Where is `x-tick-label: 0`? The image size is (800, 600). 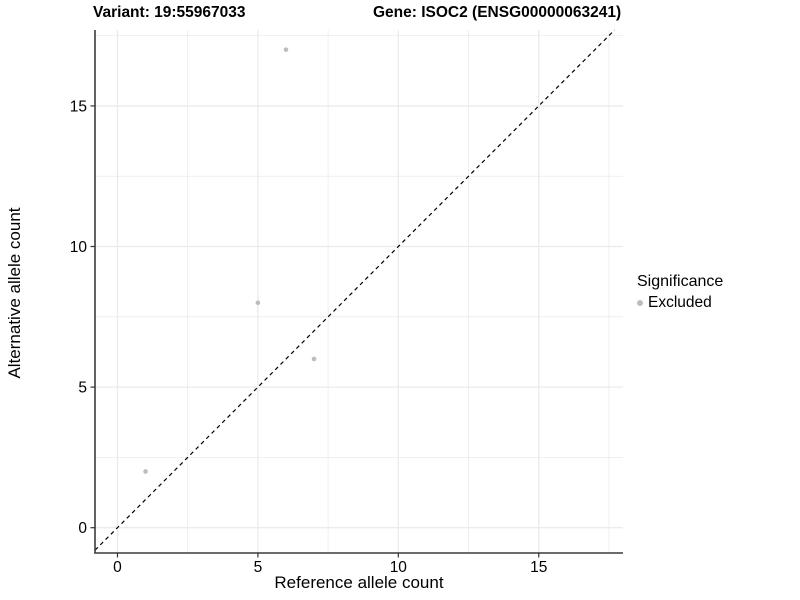
x-tick-label: 0 is located at coordinates (117, 567).